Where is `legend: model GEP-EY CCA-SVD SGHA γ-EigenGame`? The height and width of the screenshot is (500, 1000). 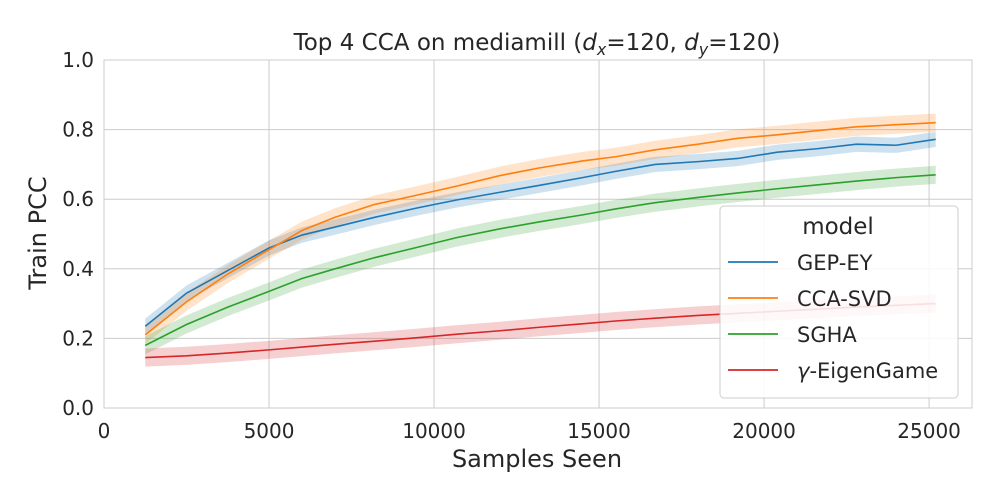 legend: model GEP-EY CCA-SVD SGHA γ-EigenGame is located at coordinates (839, 302).